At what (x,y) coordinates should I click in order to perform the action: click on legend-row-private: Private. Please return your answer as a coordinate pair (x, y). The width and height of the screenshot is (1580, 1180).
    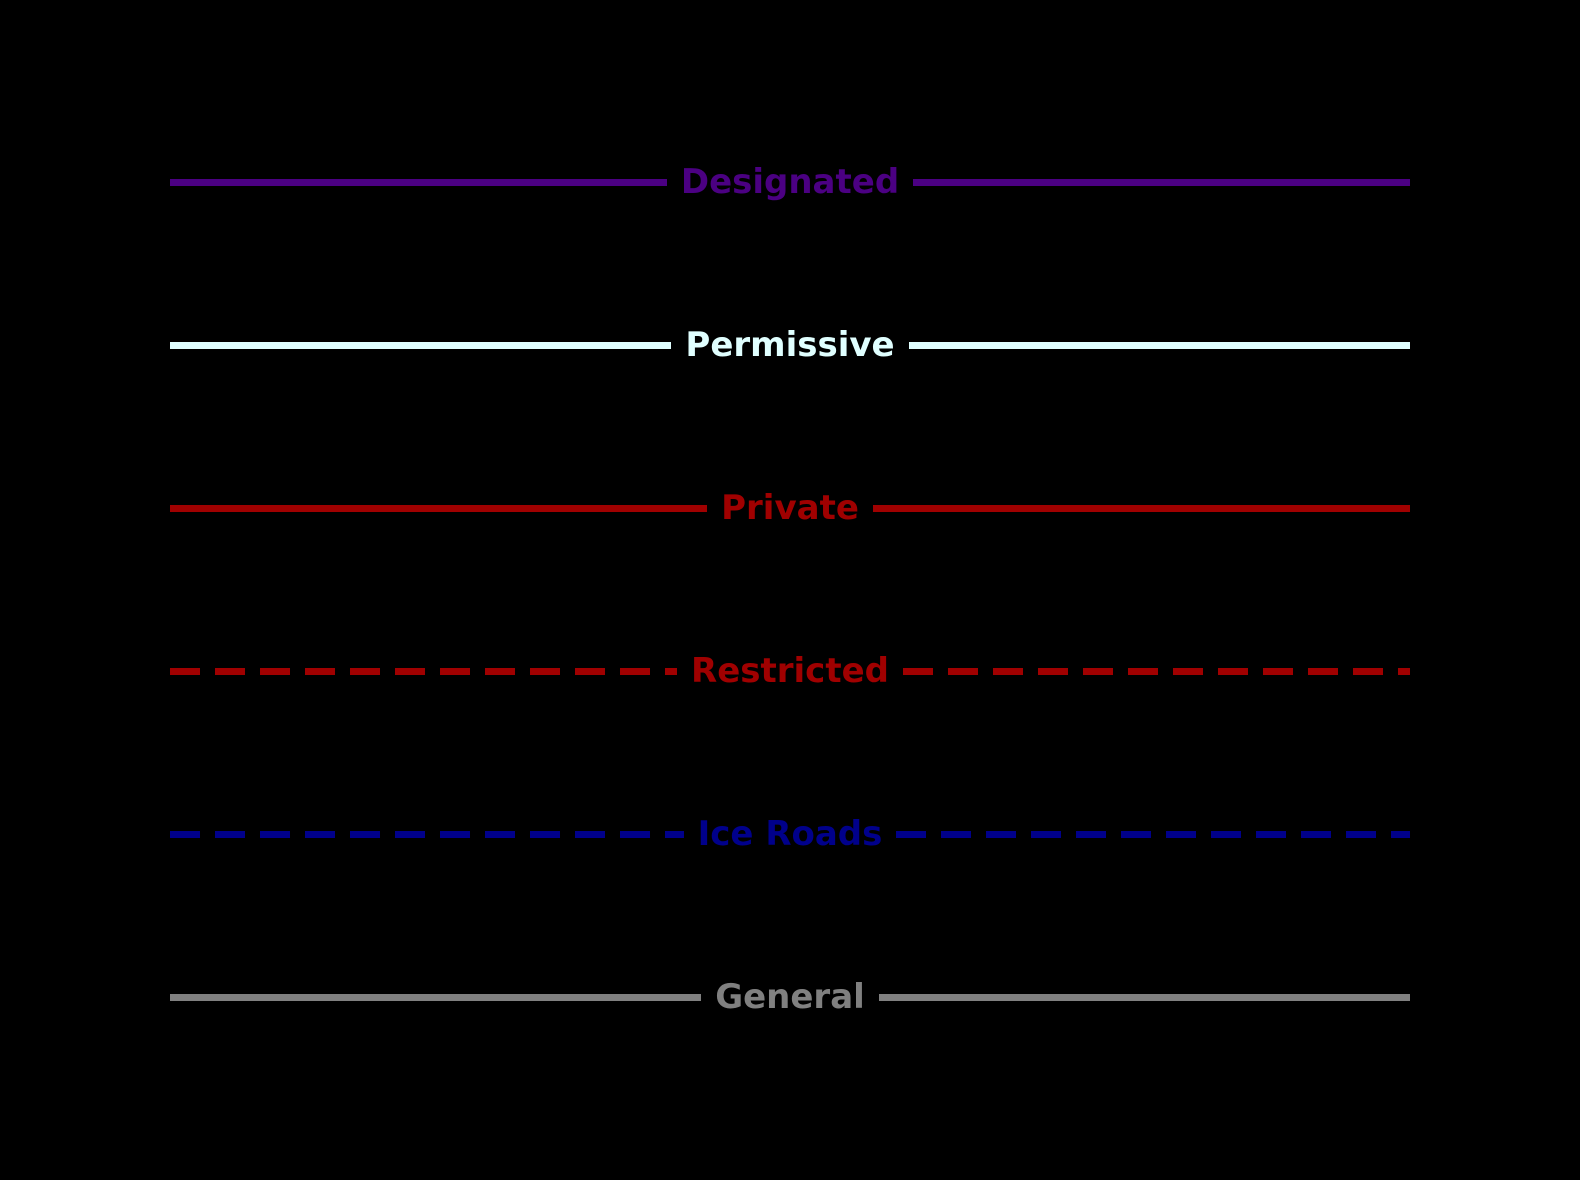
    Looking at the image, I should click on (790, 508).